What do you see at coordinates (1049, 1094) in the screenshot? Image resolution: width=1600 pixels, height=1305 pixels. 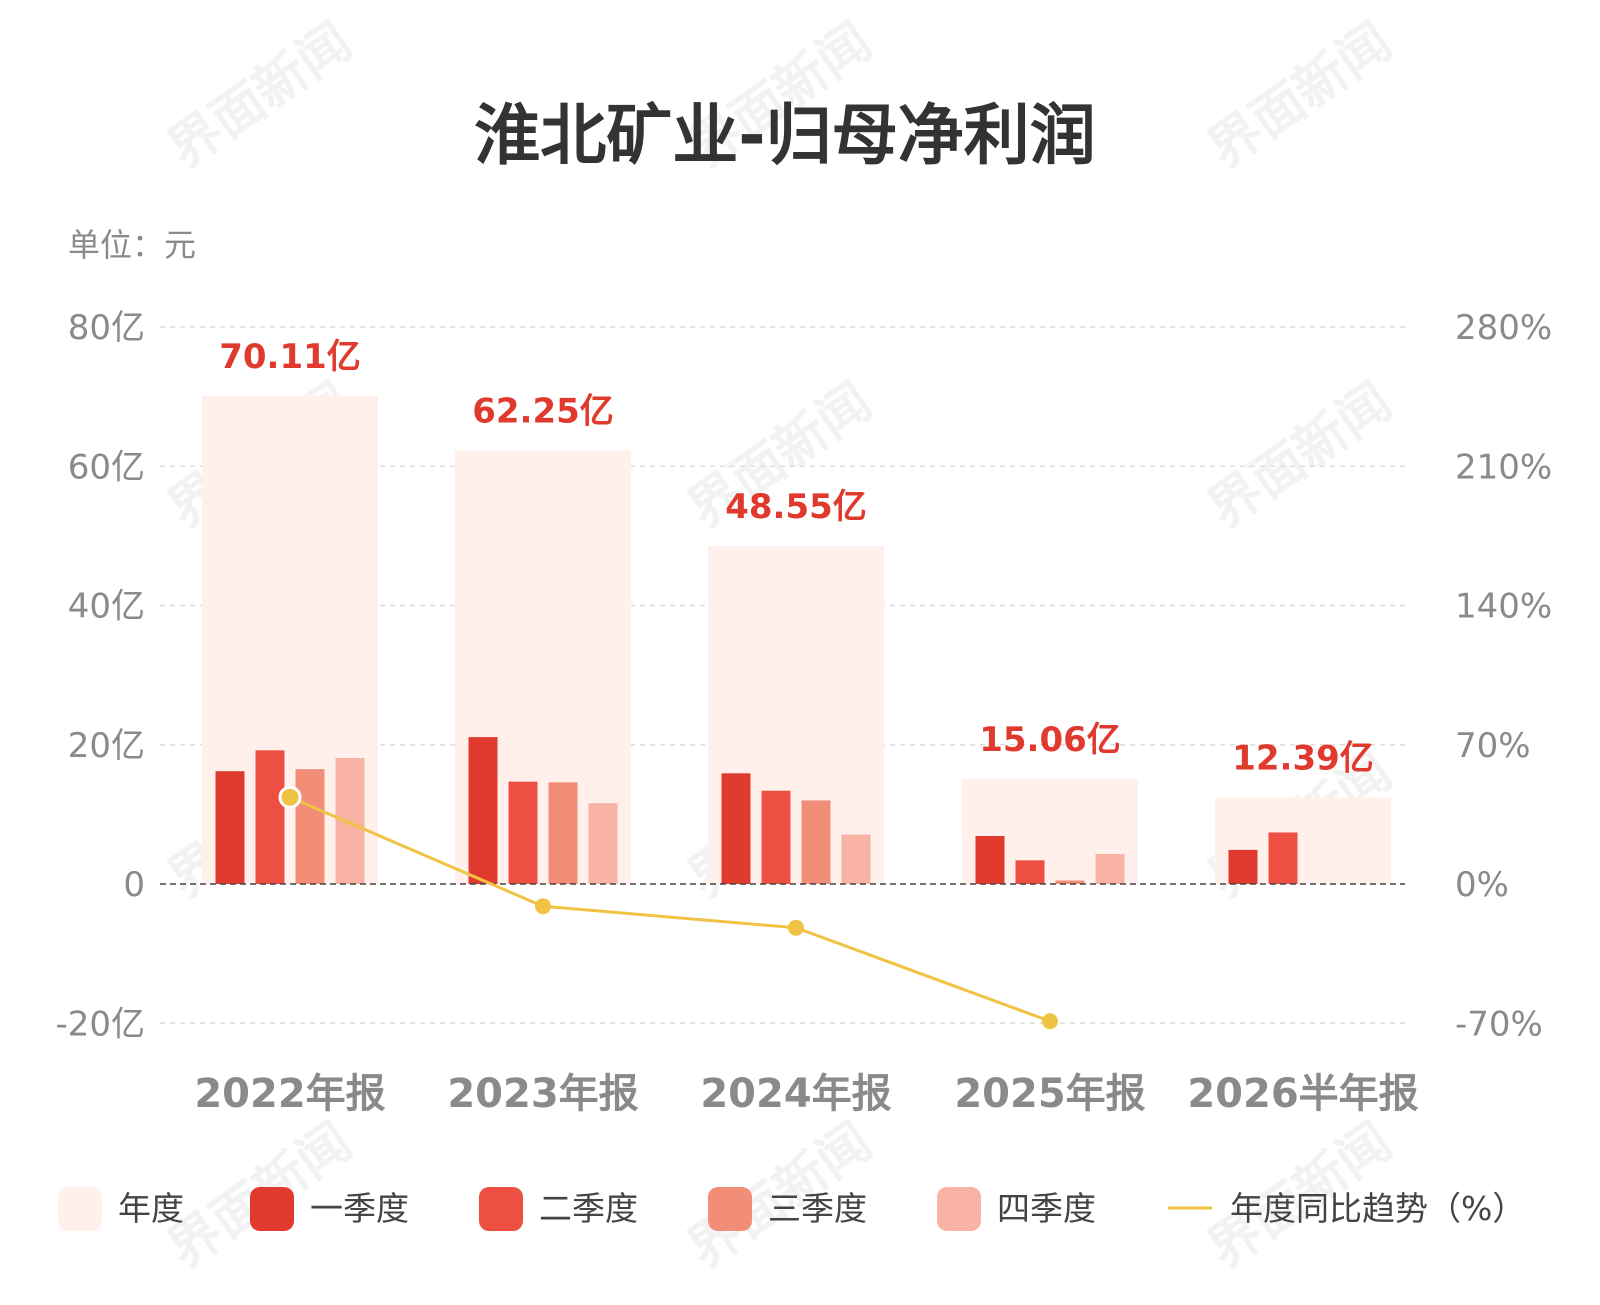 I see `category-label: 2025年报` at bounding box center [1049, 1094].